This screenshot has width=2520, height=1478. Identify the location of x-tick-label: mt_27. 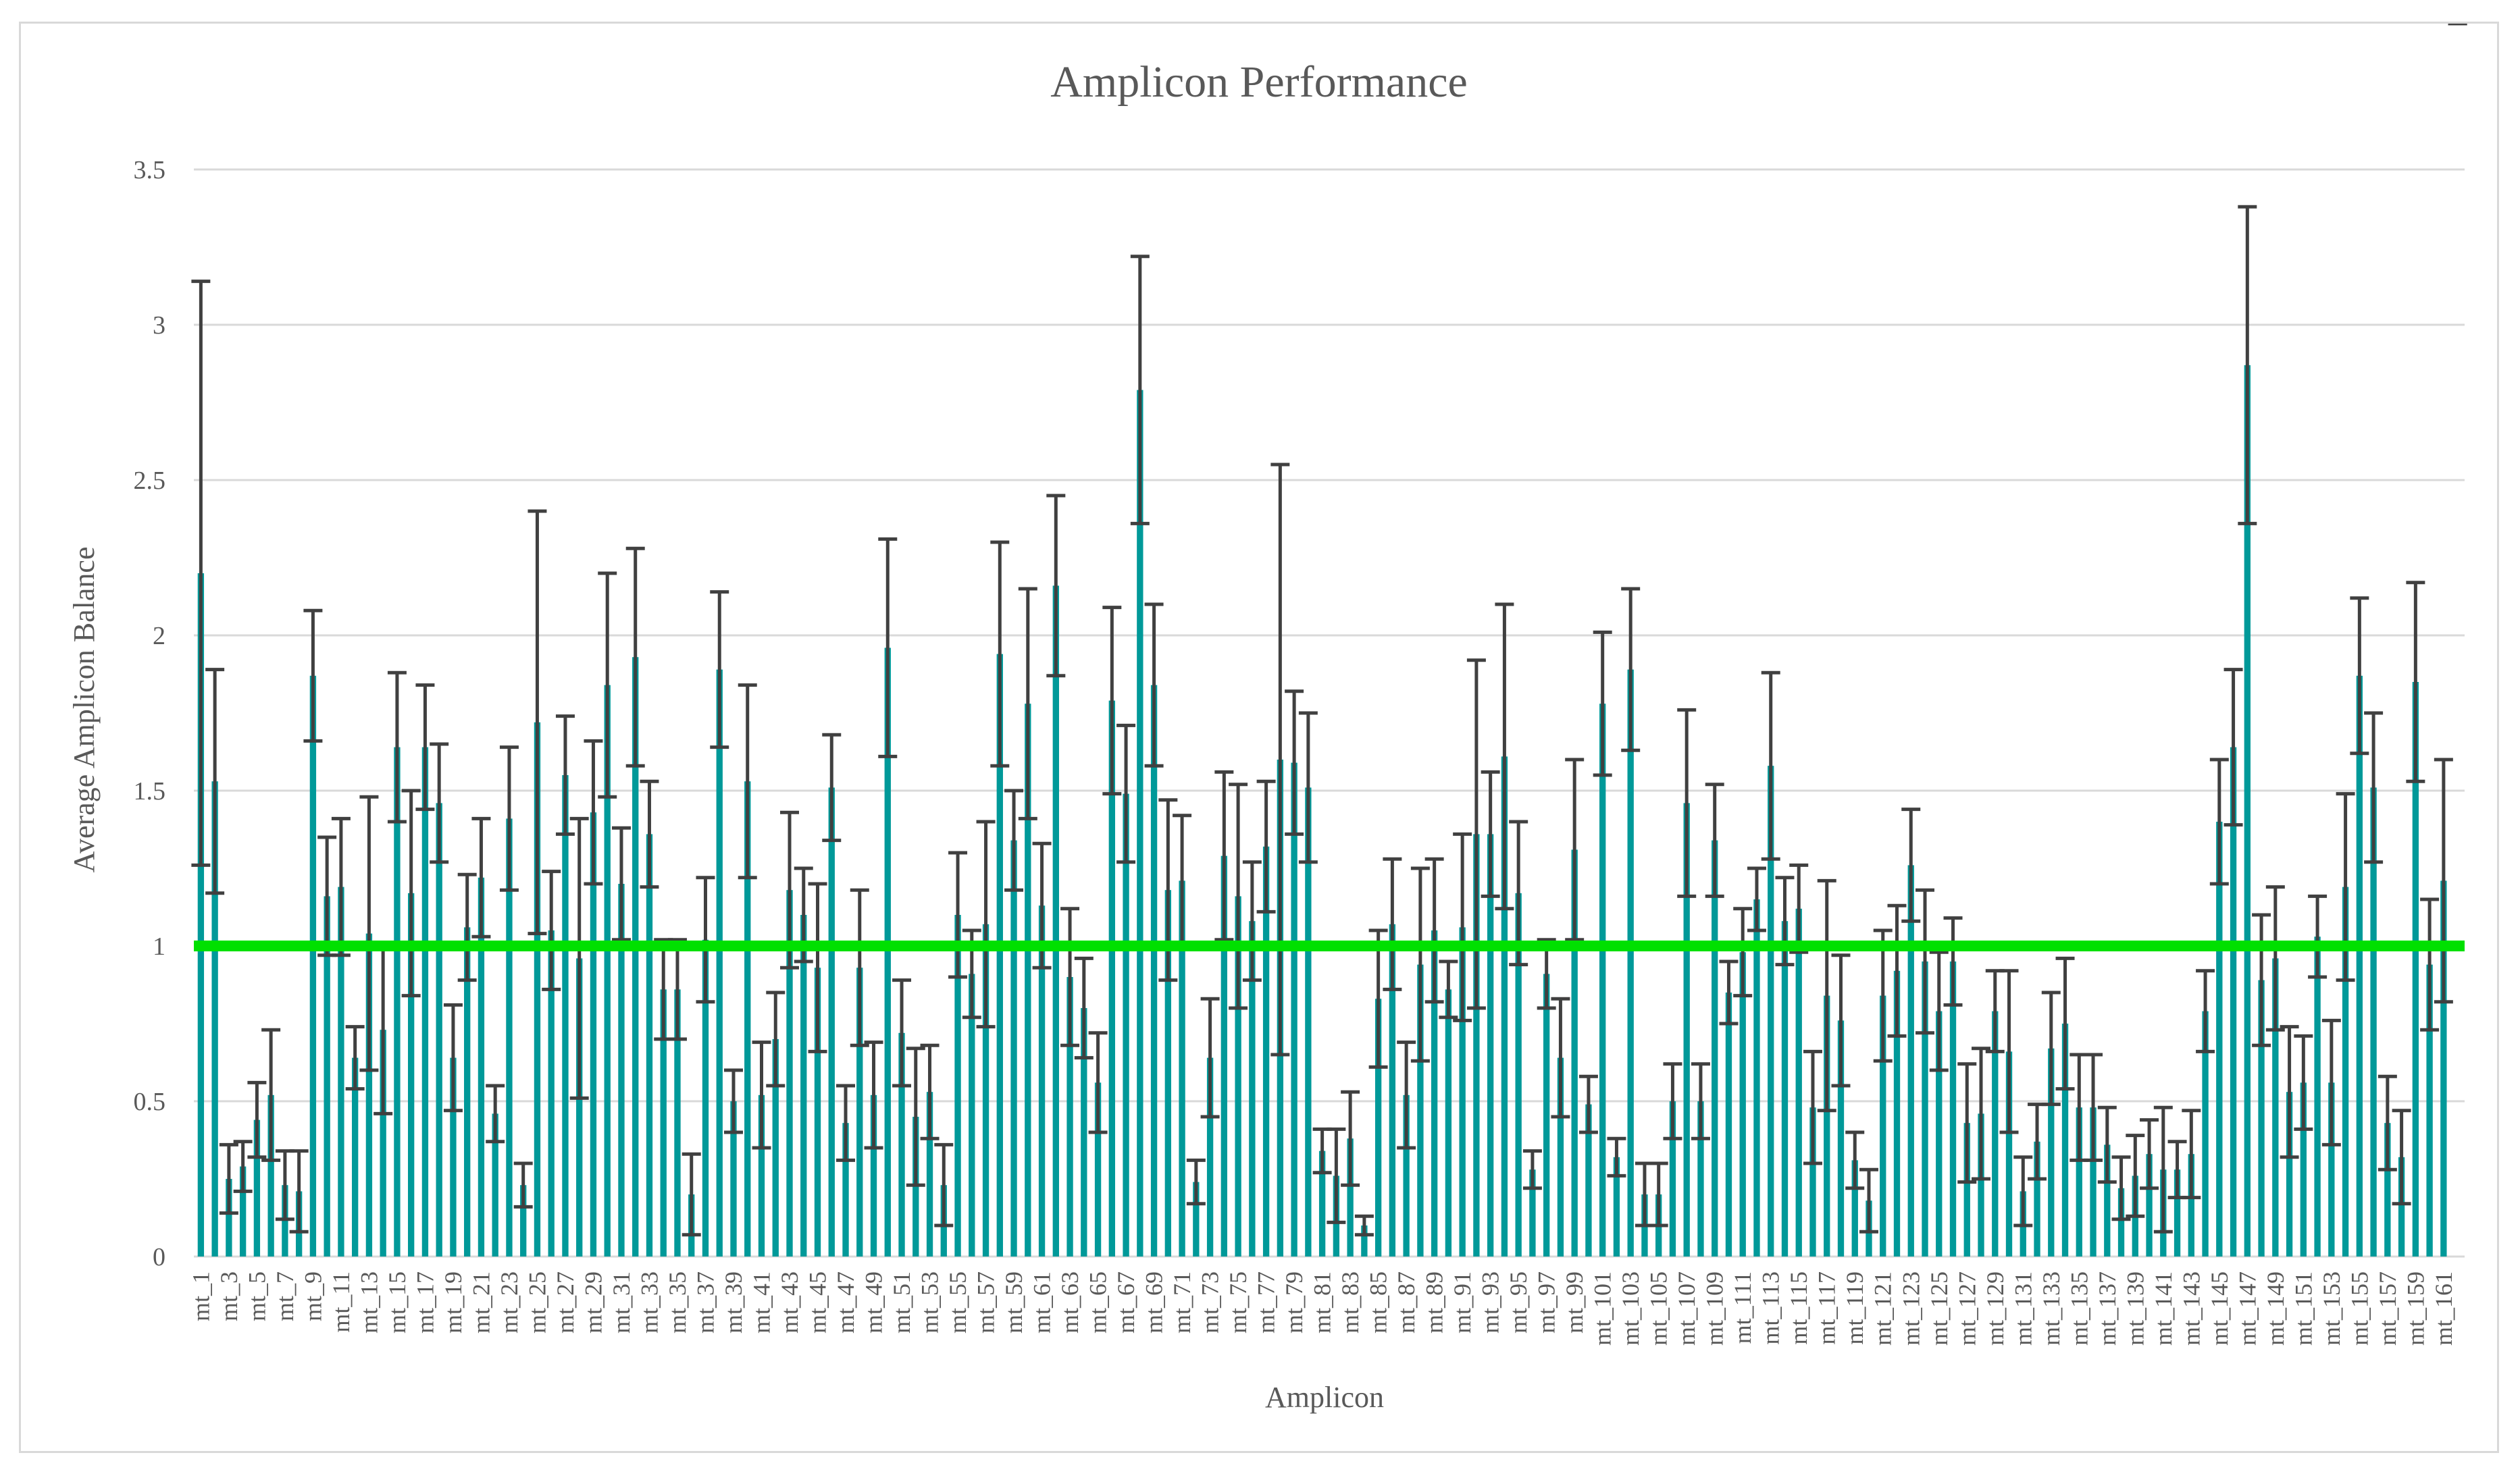
(565, 1303).